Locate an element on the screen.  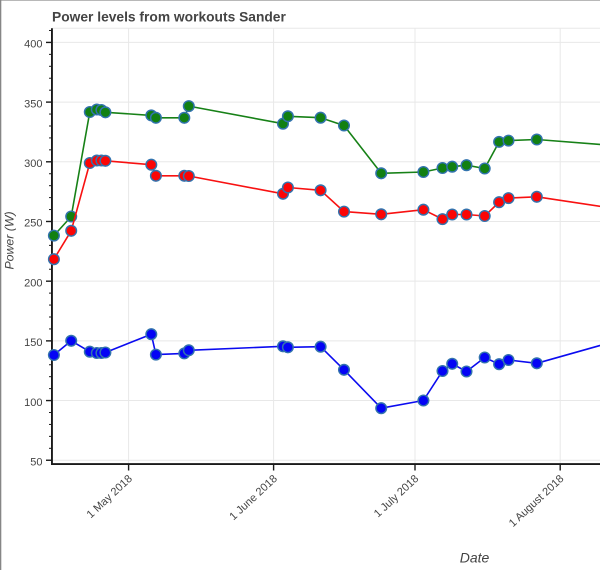
svg-text:Power levels from workouts San: Power levels from workouts Sander is located at coordinates (169, 17).